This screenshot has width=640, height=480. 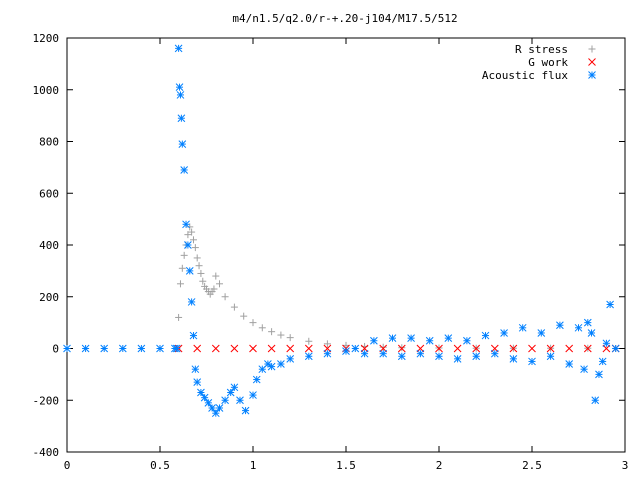 What do you see at coordinates (541, 49) in the screenshot?
I see `legend-label: R stress` at bounding box center [541, 49].